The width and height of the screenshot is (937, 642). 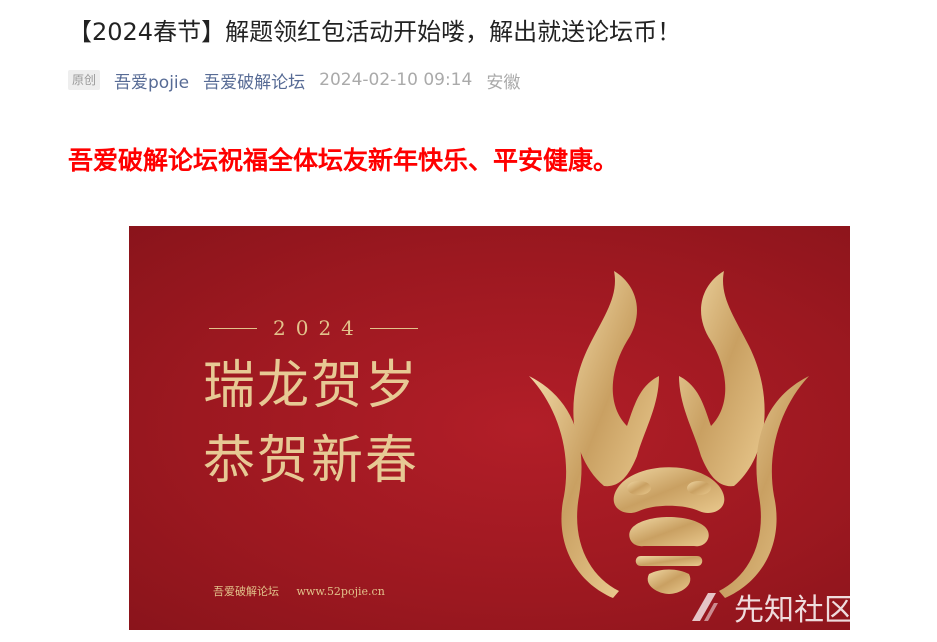 I want to click on article-title: 【2024春节】解题领红包活动开始喽，解出就送论坛币！, so click(x=375, y=32).